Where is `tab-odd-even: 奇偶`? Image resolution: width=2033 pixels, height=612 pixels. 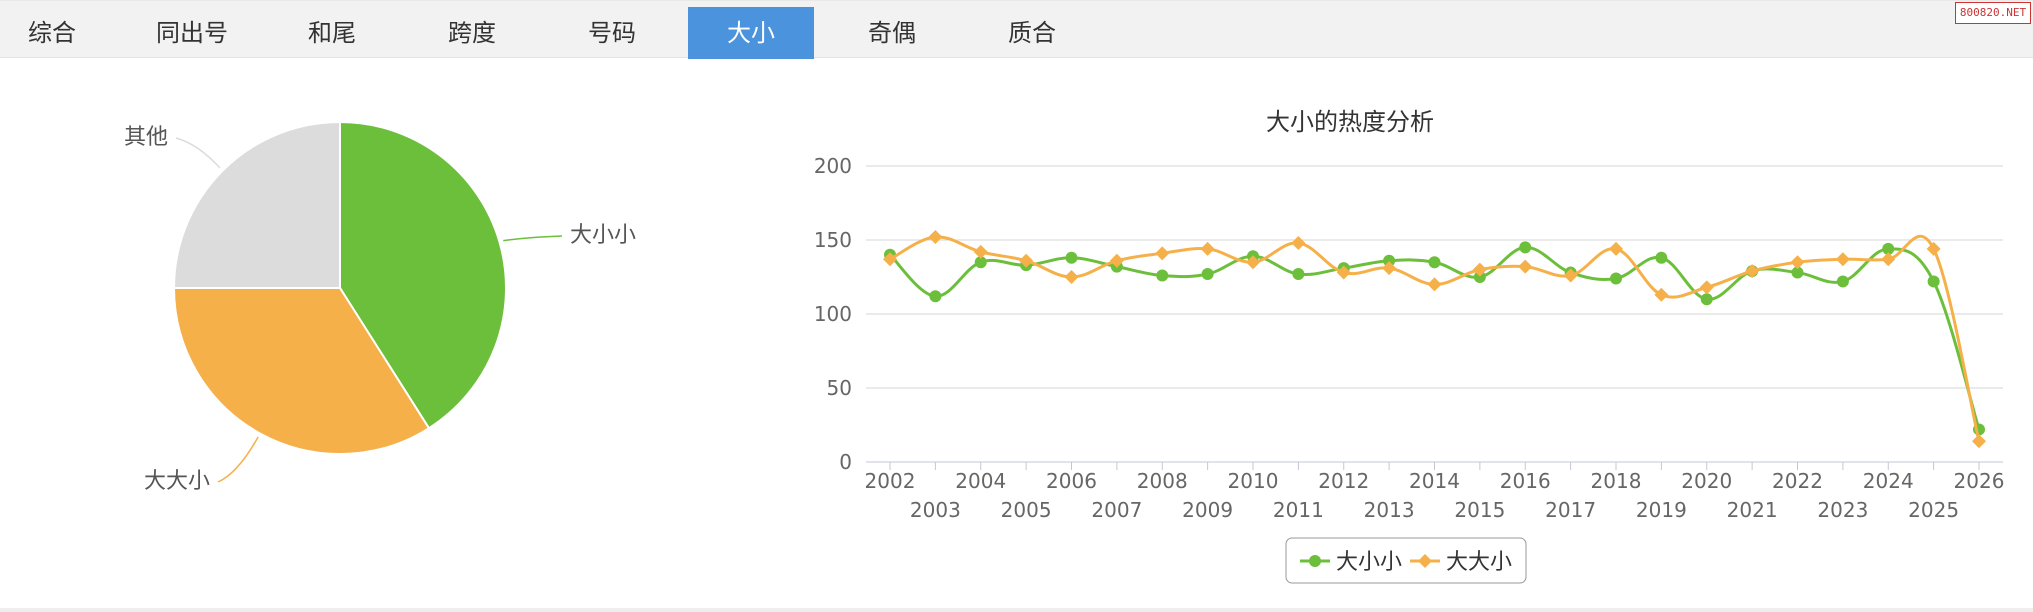 tab-odd-even: 奇偶 is located at coordinates (892, 33).